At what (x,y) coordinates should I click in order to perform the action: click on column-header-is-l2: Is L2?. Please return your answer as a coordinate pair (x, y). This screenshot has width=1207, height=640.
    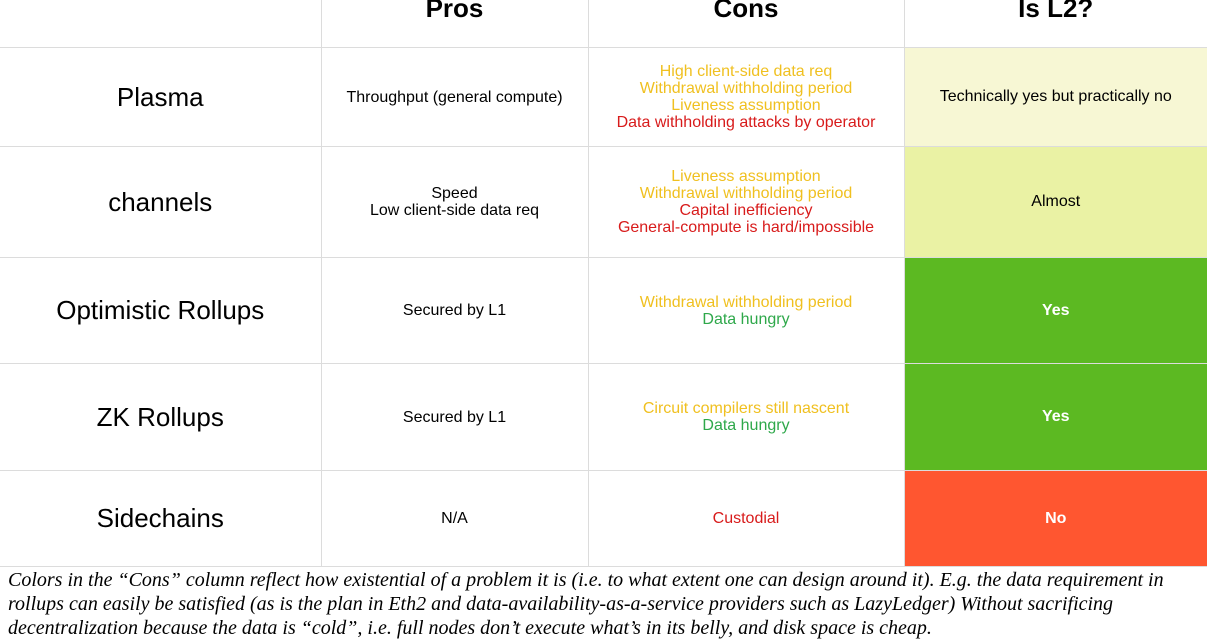
    Looking at the image, I should click on (1055, 24).